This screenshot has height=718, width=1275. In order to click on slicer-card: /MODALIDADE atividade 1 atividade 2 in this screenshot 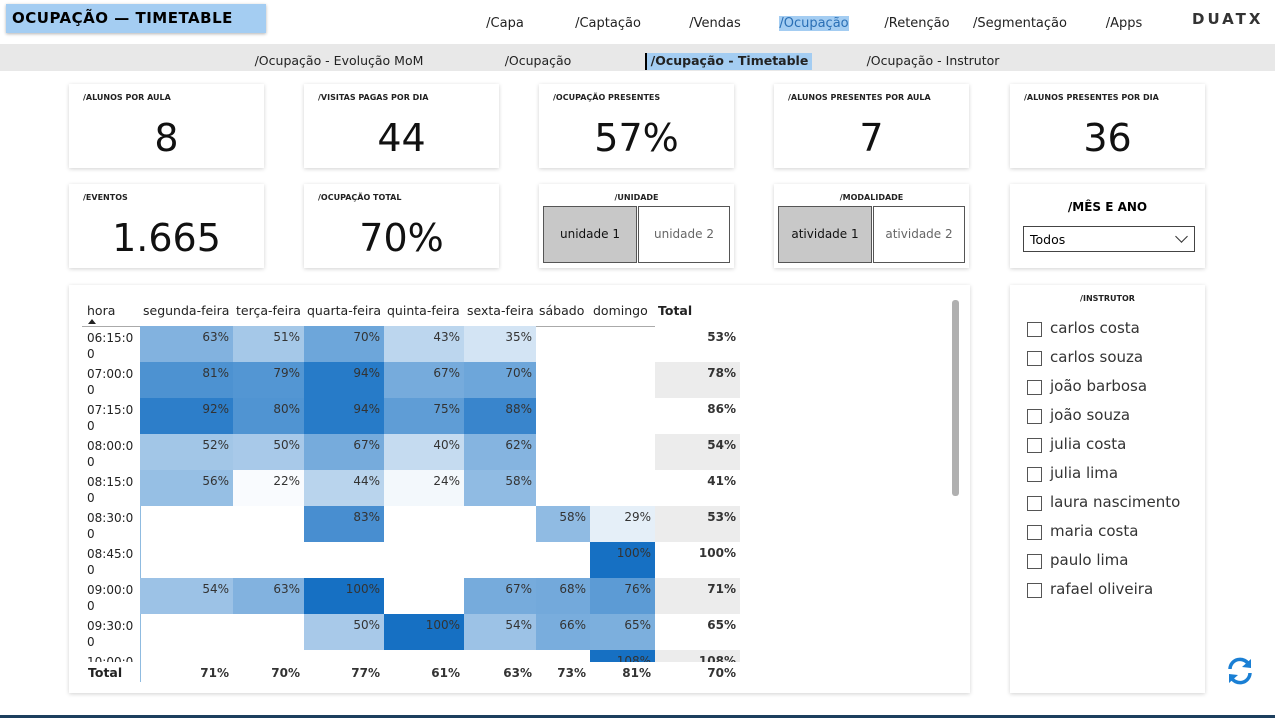, I will do `click(871, 226)`.